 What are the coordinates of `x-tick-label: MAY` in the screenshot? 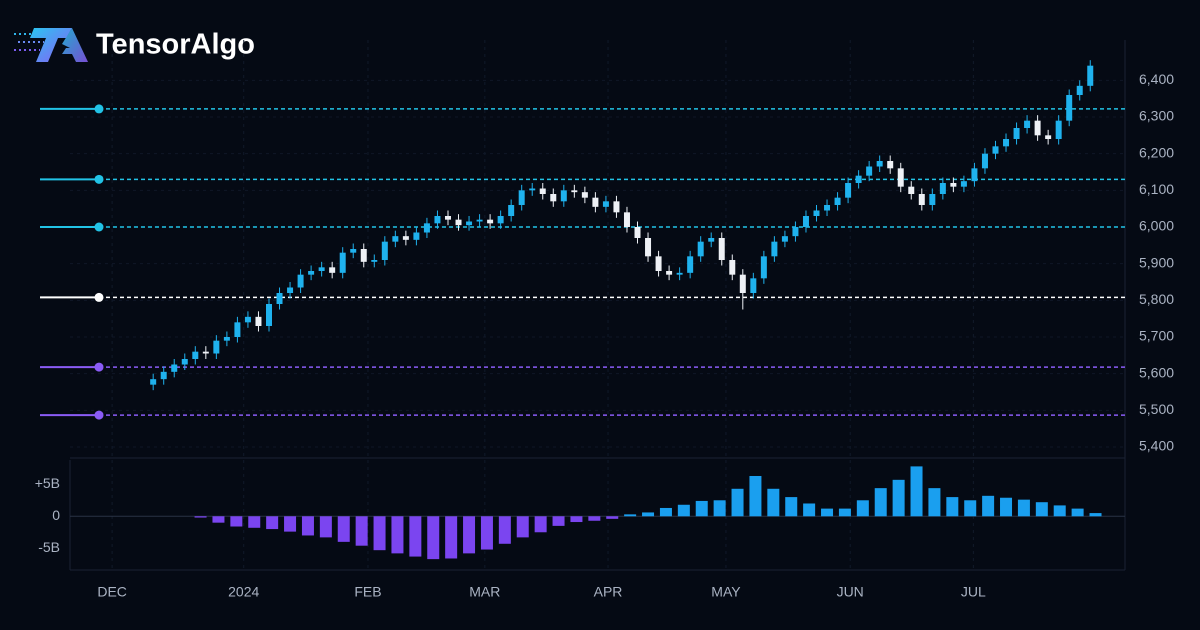 It's located at (726, 592).